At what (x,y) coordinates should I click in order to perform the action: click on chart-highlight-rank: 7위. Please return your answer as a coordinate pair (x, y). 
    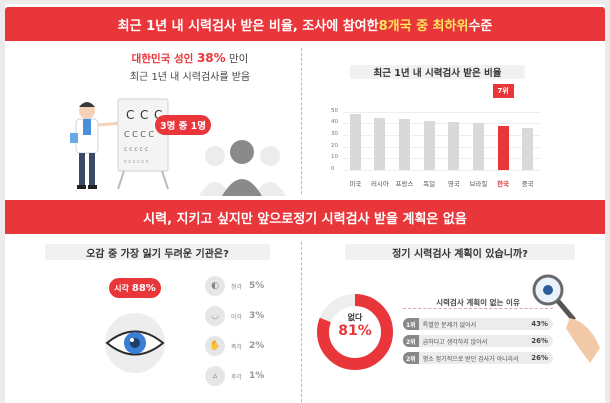
    Looking at the image, I should click on (503, 91).